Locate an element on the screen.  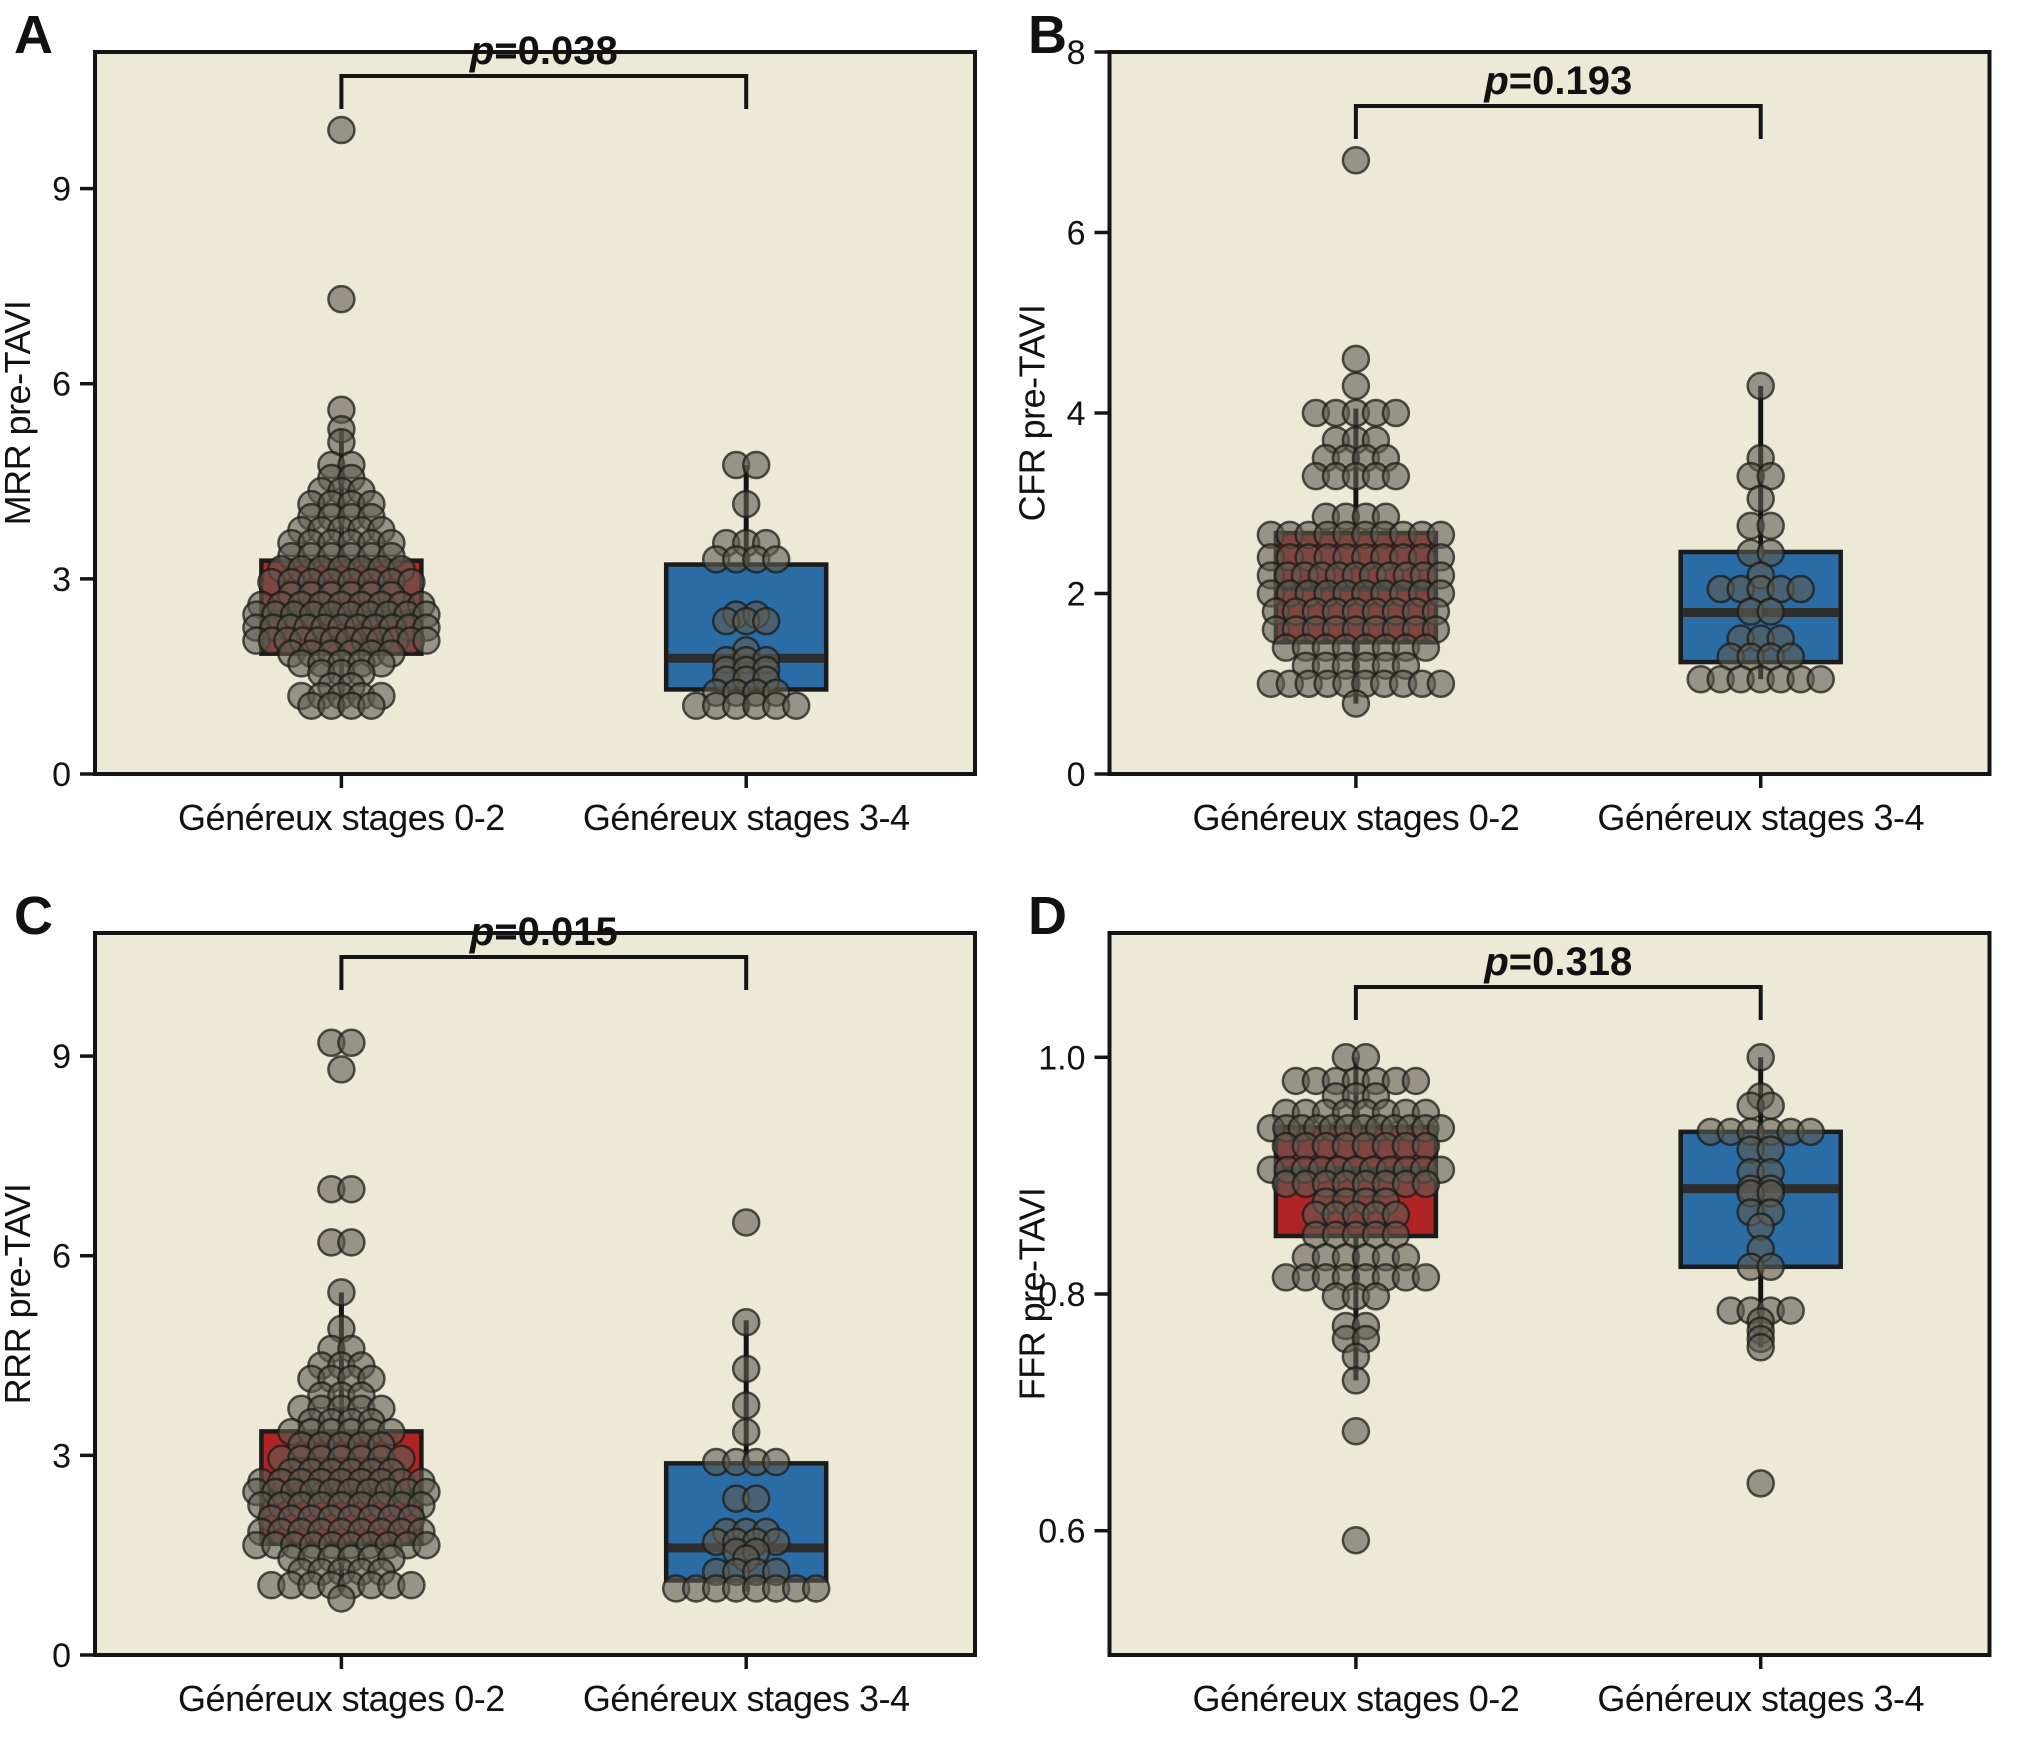
y-axis-label: FFR pre-TAVI is located at coordinates (1033, 1294).